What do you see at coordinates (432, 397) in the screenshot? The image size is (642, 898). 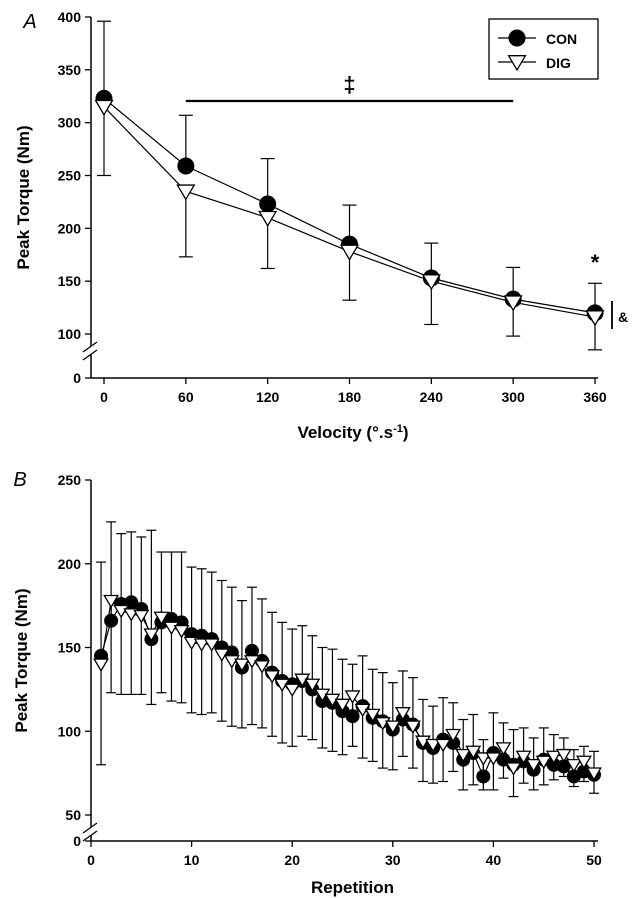 I see `x-tick-label: 240` at bounding box center [432, 397].